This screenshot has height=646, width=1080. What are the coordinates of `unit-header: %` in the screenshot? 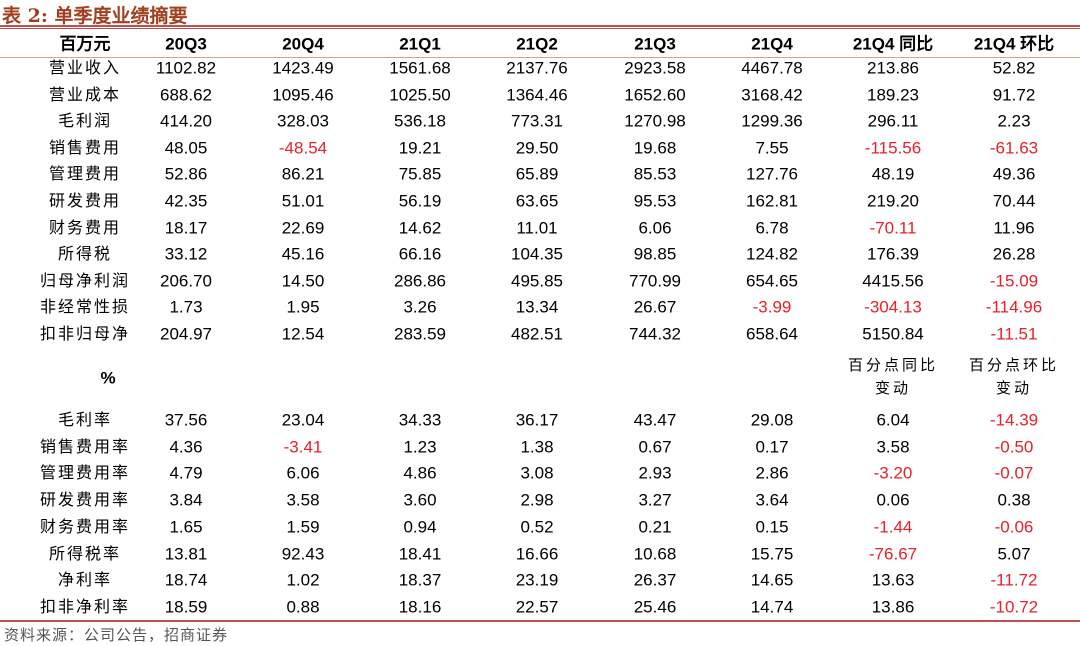 It's located at (108, 378).